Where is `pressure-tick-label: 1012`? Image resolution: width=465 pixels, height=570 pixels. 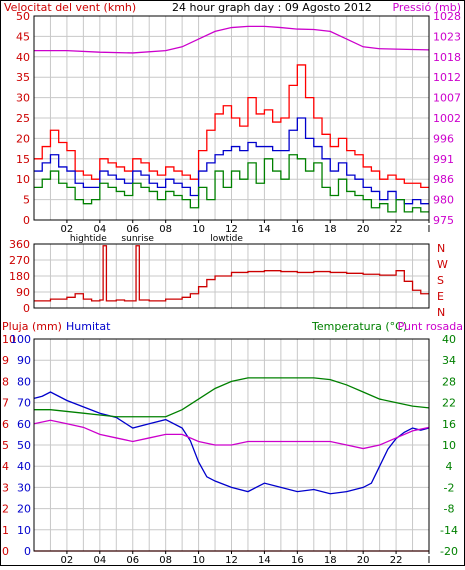 pressure-tick-label: 1012 is located at coordinates (447, 77).